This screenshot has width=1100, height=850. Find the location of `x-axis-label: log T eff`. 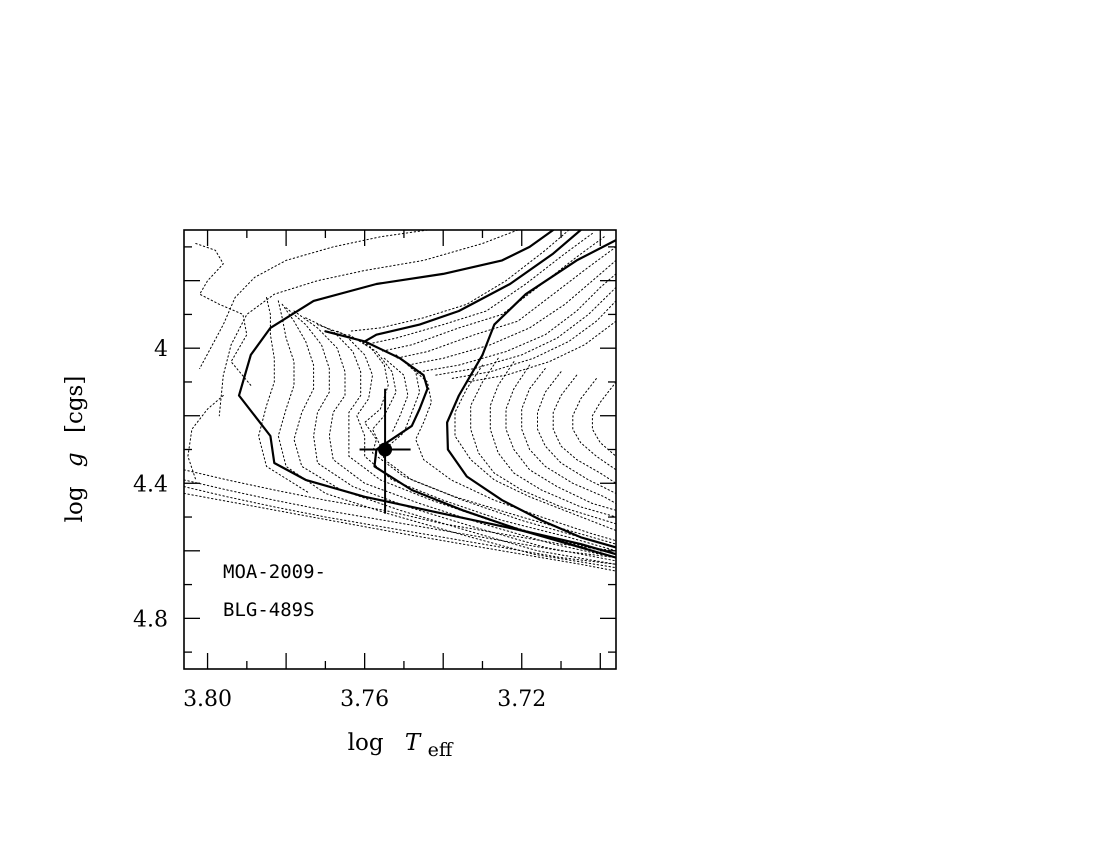

x-axis-label: log T eff is located at coordinates (401, 745).